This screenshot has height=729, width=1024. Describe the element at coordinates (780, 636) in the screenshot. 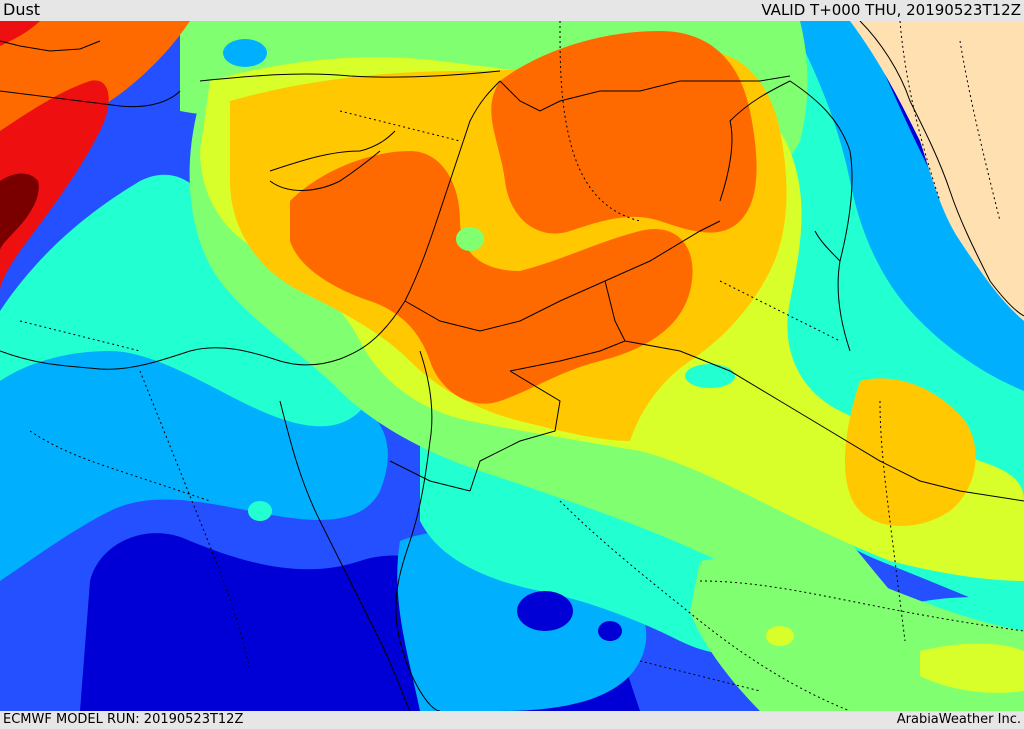

I see `field-blob-green-se` at that location.